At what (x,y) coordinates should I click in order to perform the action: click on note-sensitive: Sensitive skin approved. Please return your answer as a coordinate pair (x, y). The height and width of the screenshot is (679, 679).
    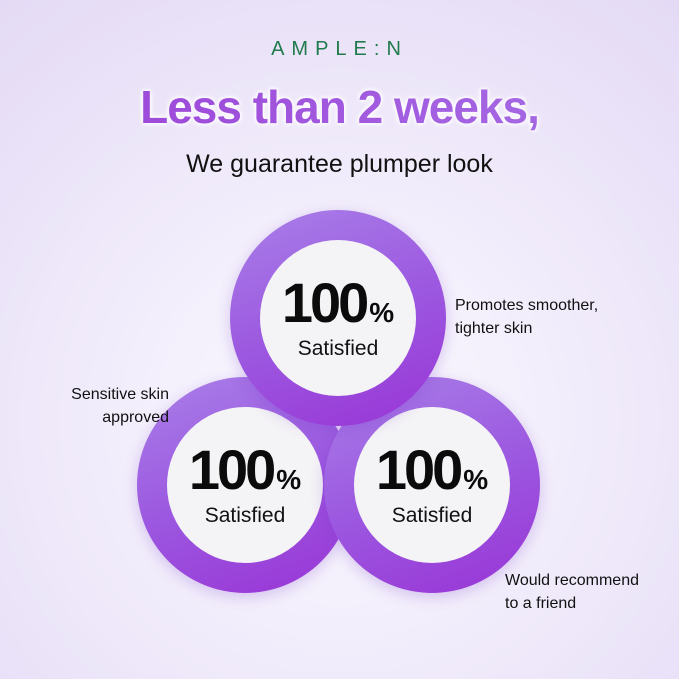
    Looking at the image, I should click on (99, 406).